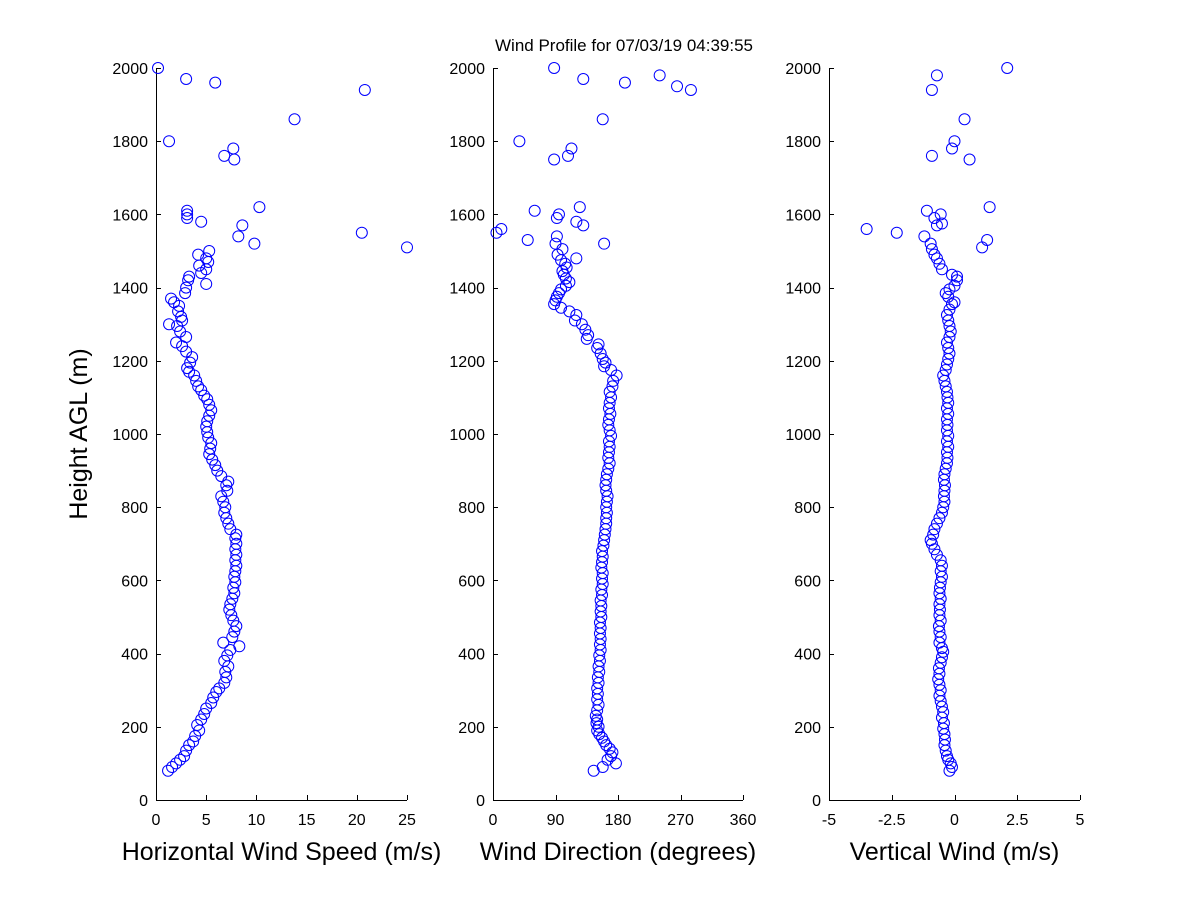 The image size is (1200, 900). I want to click on y-tick-label: 1200, so click(803, 362).